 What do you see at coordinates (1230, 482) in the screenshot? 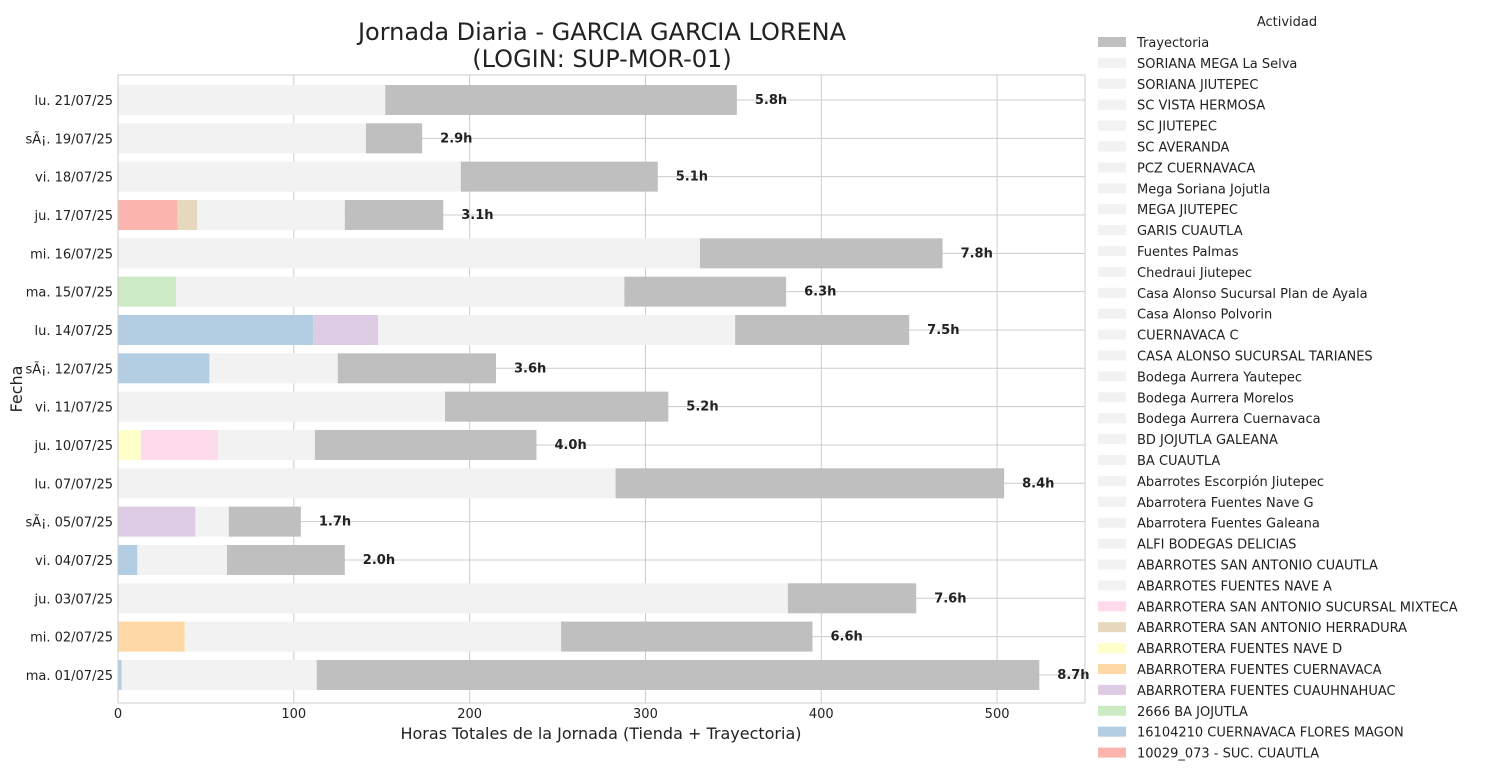
I see `legend-entry-label: Abarrotes Escorpión Jiutepec` at bounding box center [1230, 482].